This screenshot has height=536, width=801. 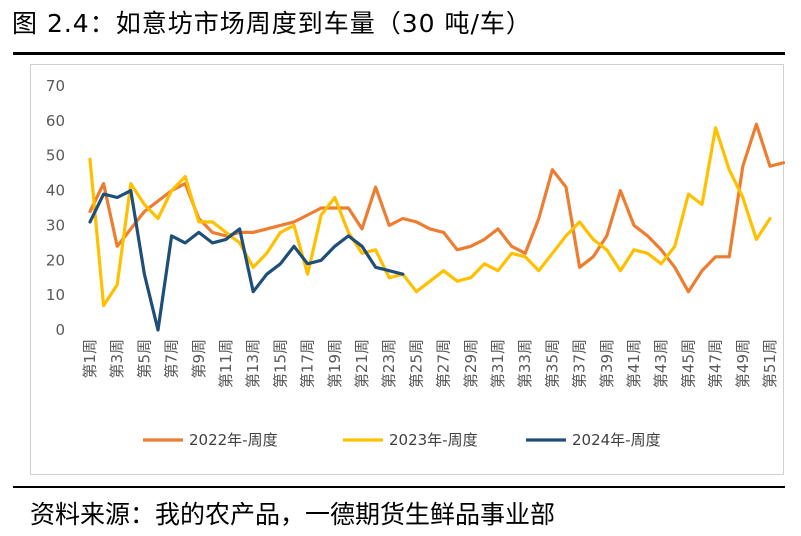 What do you see at coordinates (55, 225) in the screenshot?
I see `y-tick-label: 30` at bounding box center [55, 225].